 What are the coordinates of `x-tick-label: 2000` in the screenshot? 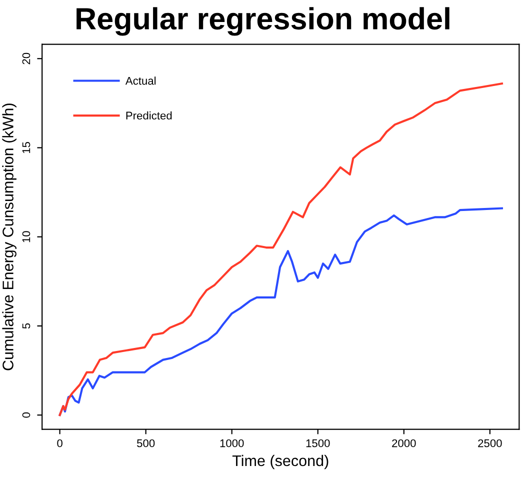 It's located at (404, 443).